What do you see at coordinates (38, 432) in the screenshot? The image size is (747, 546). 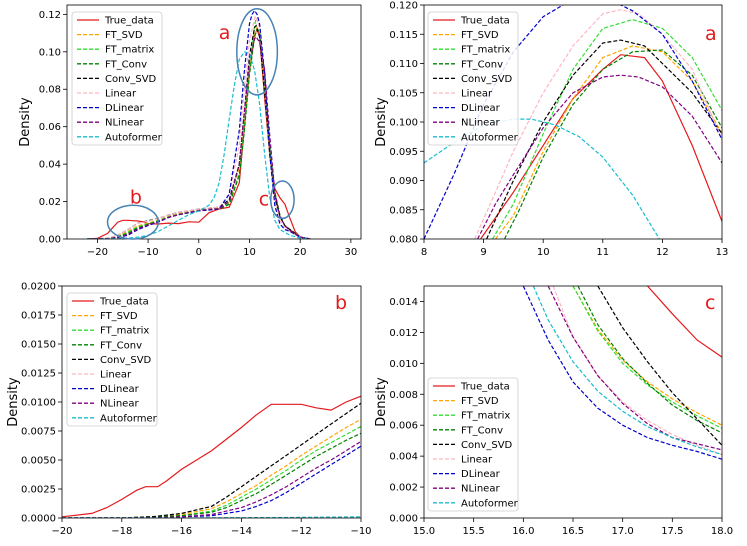 I see `y-tick-label: 0.0075` at bounding box center [38, 432].